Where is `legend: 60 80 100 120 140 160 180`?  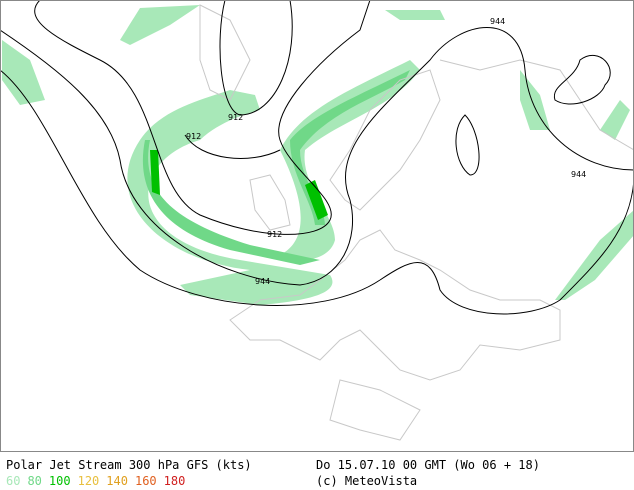 legend: 60 80 100 120 140 160 180 is located at coordinates (95, 481).